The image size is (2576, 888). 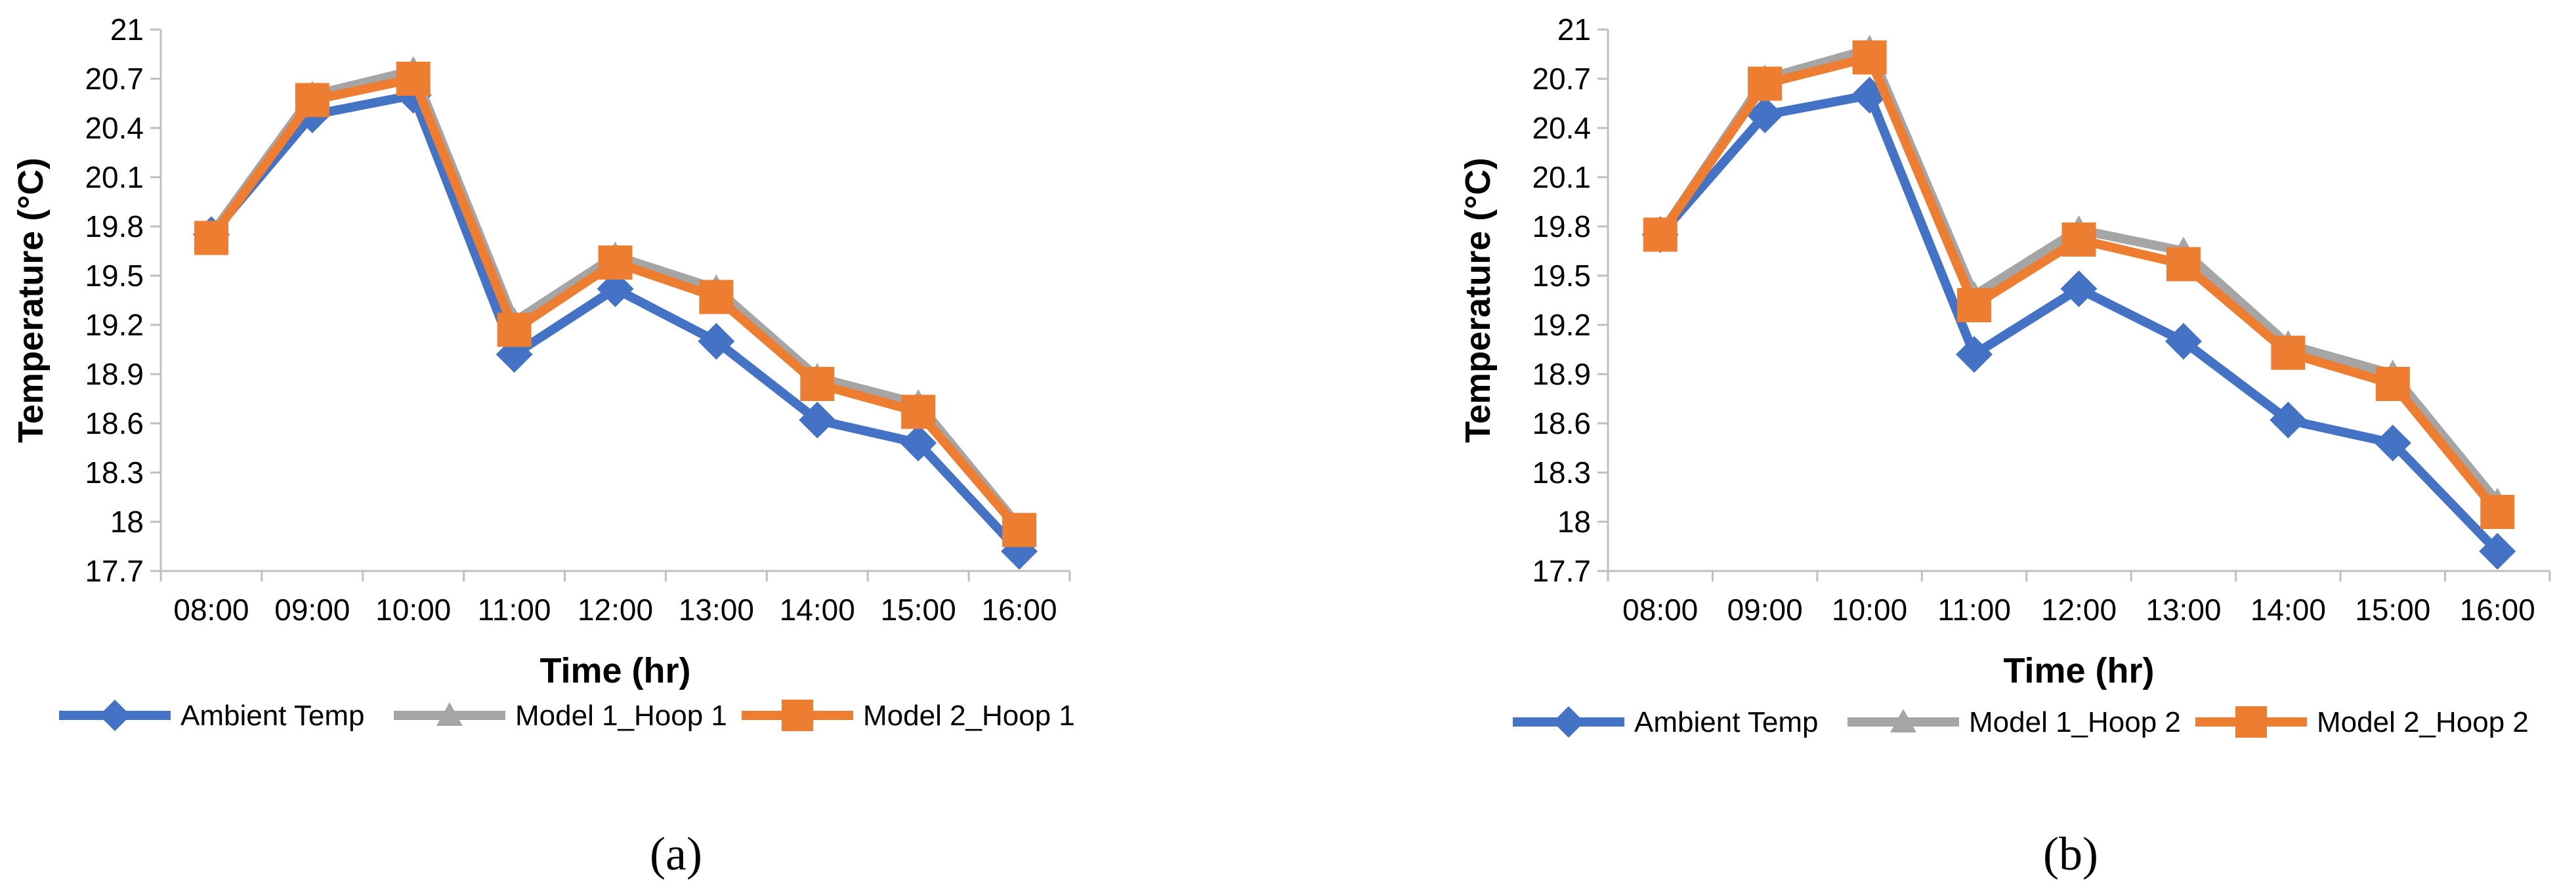 What do you see at coordinates (969, 716) in the screenshot?
I see `legend-label-2: Model 2_Hoop 1` at bounding box center [969, 716].